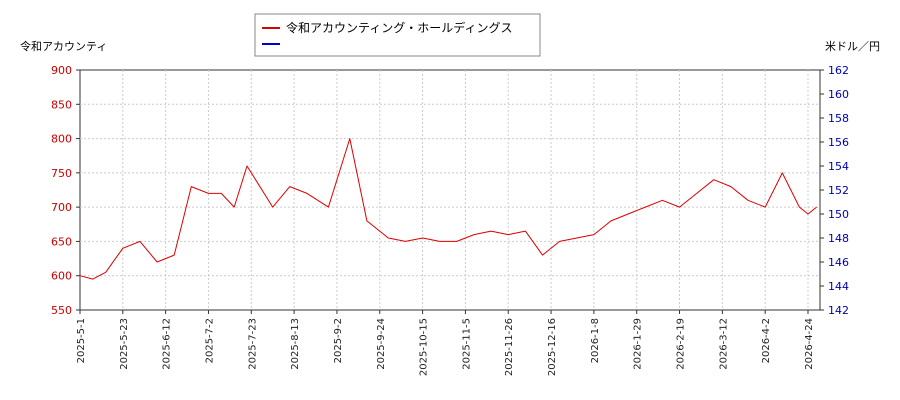 This screenshot has width=900, height=400. Describe the element at coordinates (61, 139) in the screenshot. I see `left-tick-label: 800` at that location.